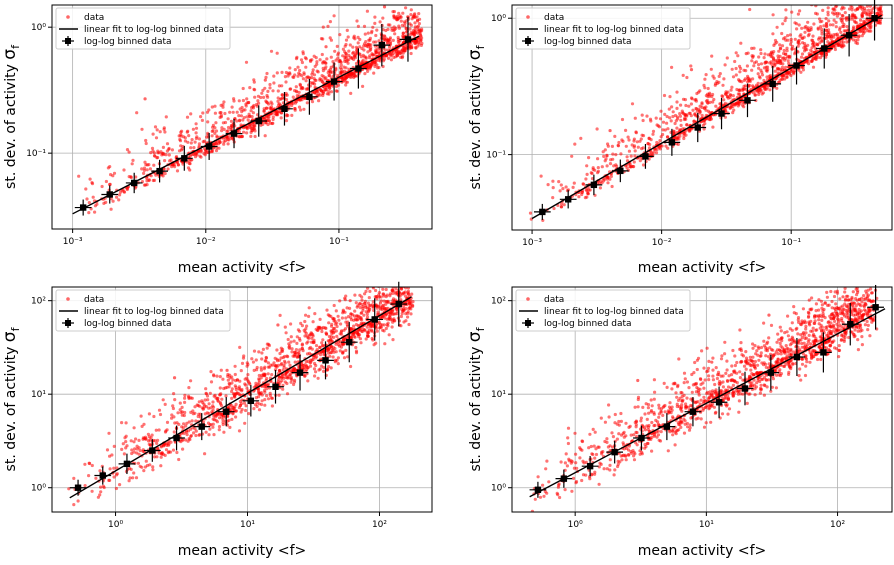  I want to click on x-tick-label: 10⁻³, so click(73, 242).